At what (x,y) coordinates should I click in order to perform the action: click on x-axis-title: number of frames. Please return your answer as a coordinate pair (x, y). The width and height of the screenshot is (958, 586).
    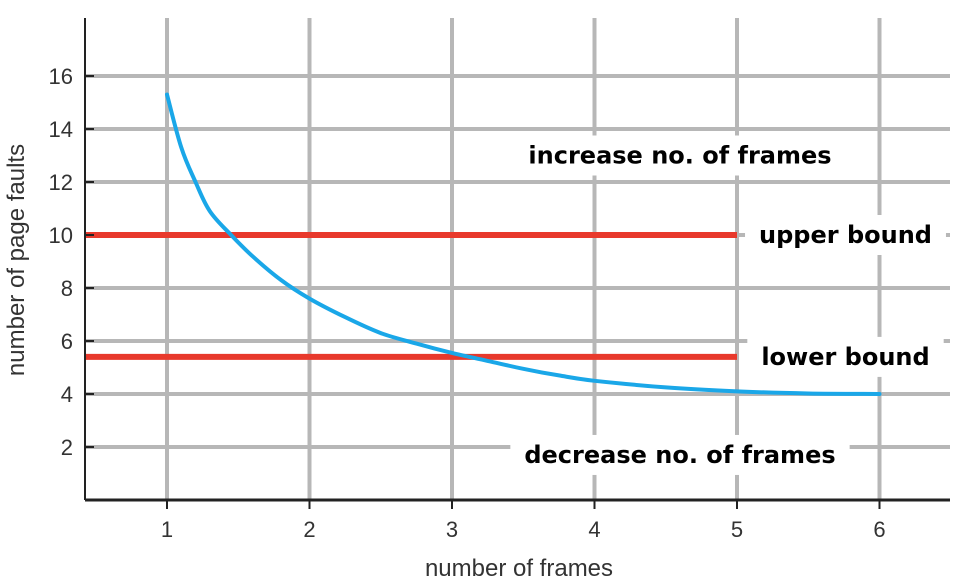
    Looking at the image, I should click on (519, 568).